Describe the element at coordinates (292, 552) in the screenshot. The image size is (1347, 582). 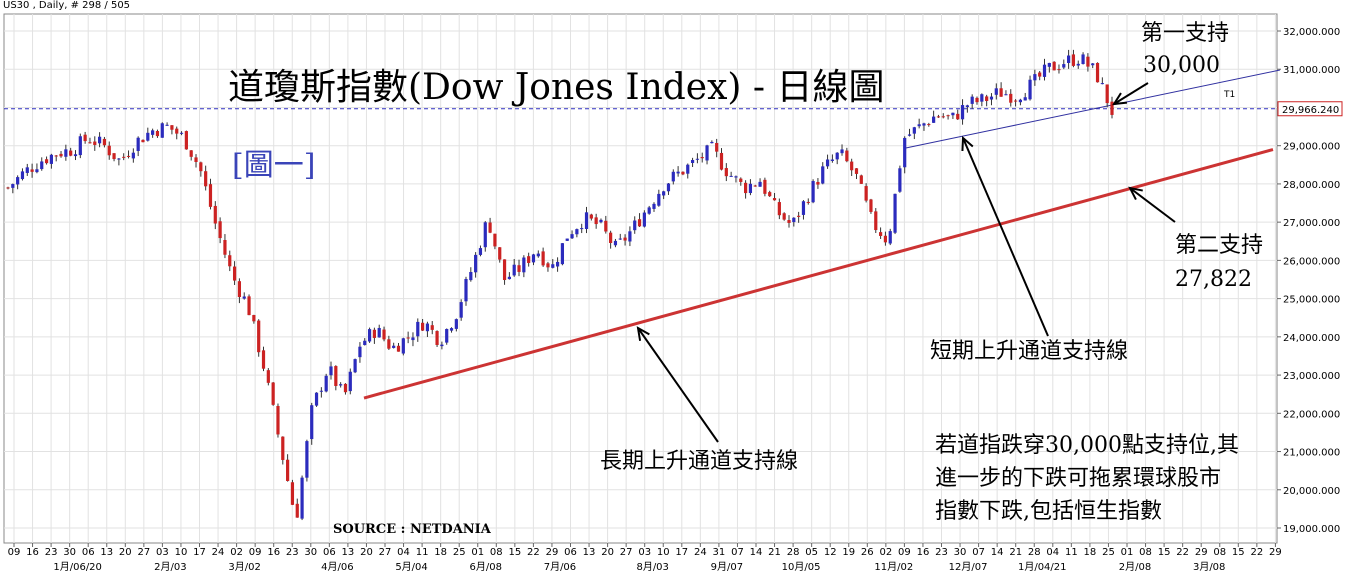
I see `x-day-label: 23` at that location.